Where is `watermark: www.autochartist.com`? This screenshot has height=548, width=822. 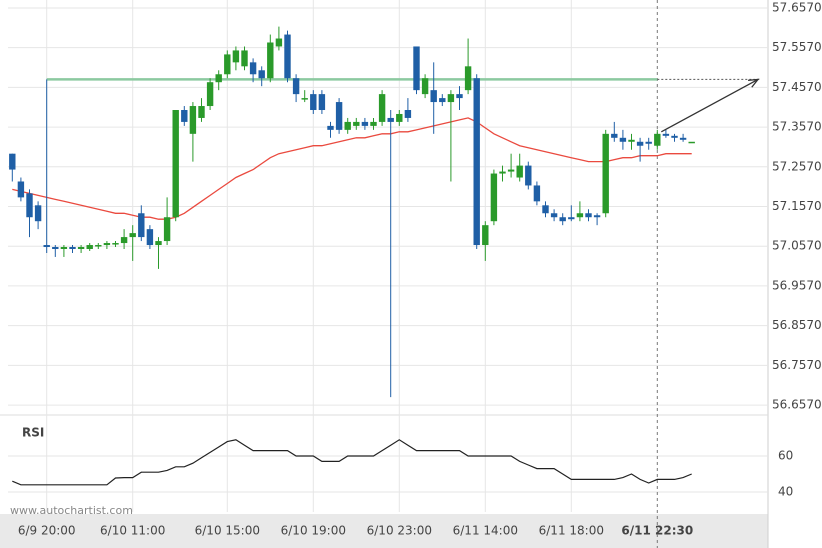 watermark: www.autochartist.com is located at coordinates (71, 510).